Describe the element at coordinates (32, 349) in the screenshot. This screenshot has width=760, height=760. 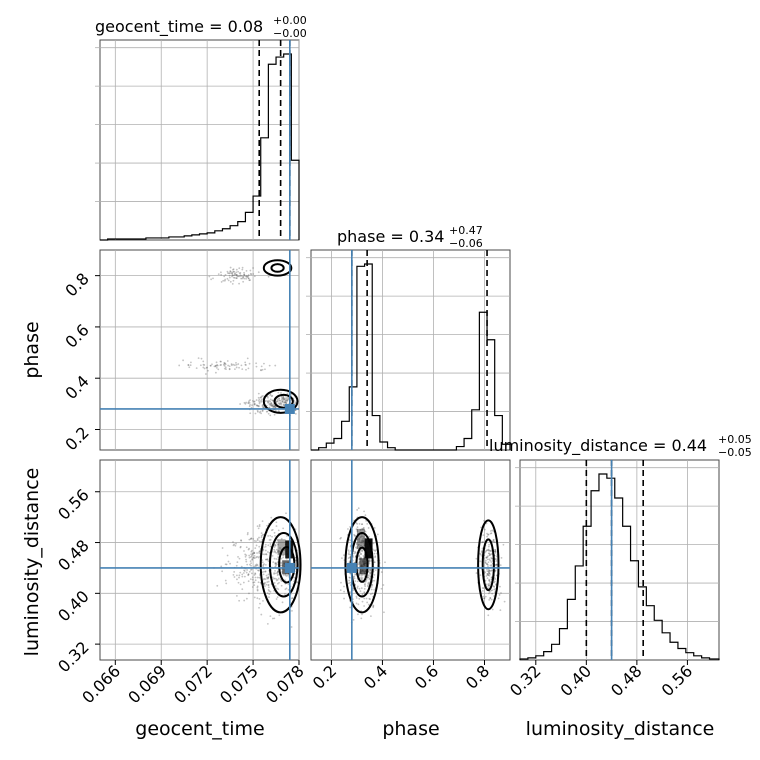
I see `y-axis-label-phase: phase` at that location.